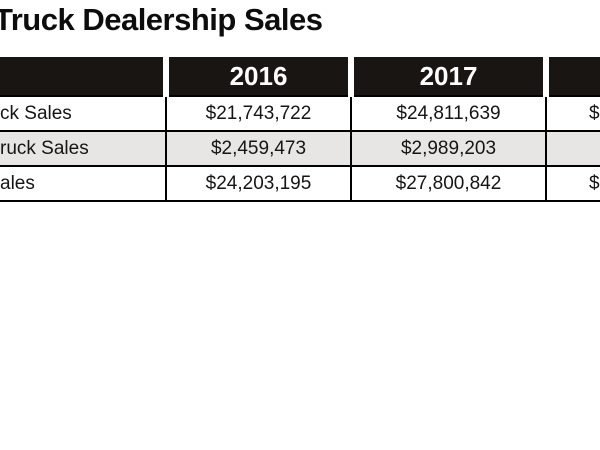  What do you see at coordinates (572, 148) in the screenshot?
I see `cell-partial` at bounding box center [572, 148].